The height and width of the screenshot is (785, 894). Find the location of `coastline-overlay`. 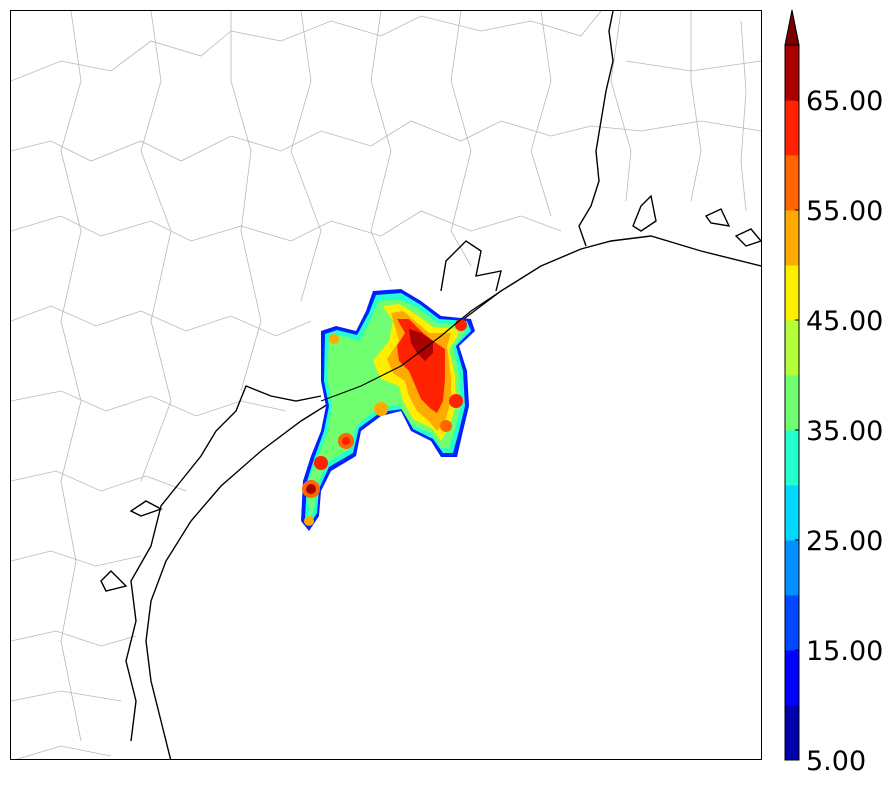

coastline-overlay is located at coordinates (411, 346).